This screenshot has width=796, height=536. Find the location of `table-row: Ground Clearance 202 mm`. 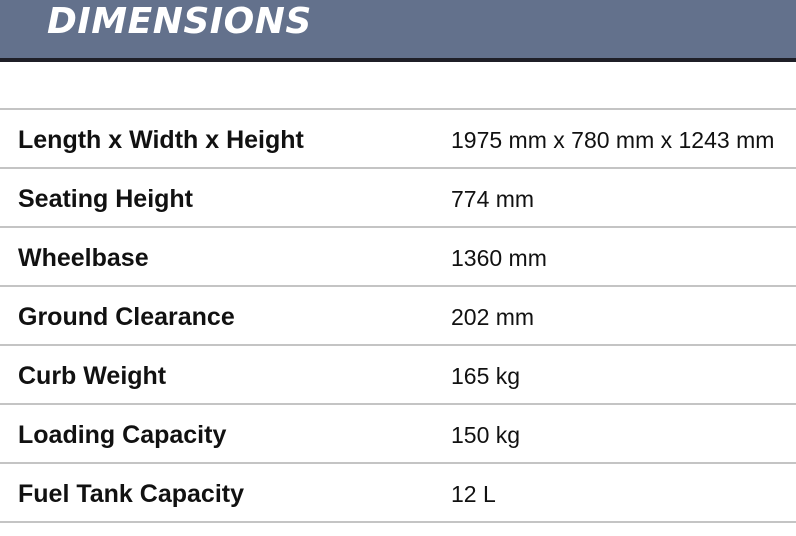

table-row: Ground Clearance 202 mm is located at coordinates (398, 316).